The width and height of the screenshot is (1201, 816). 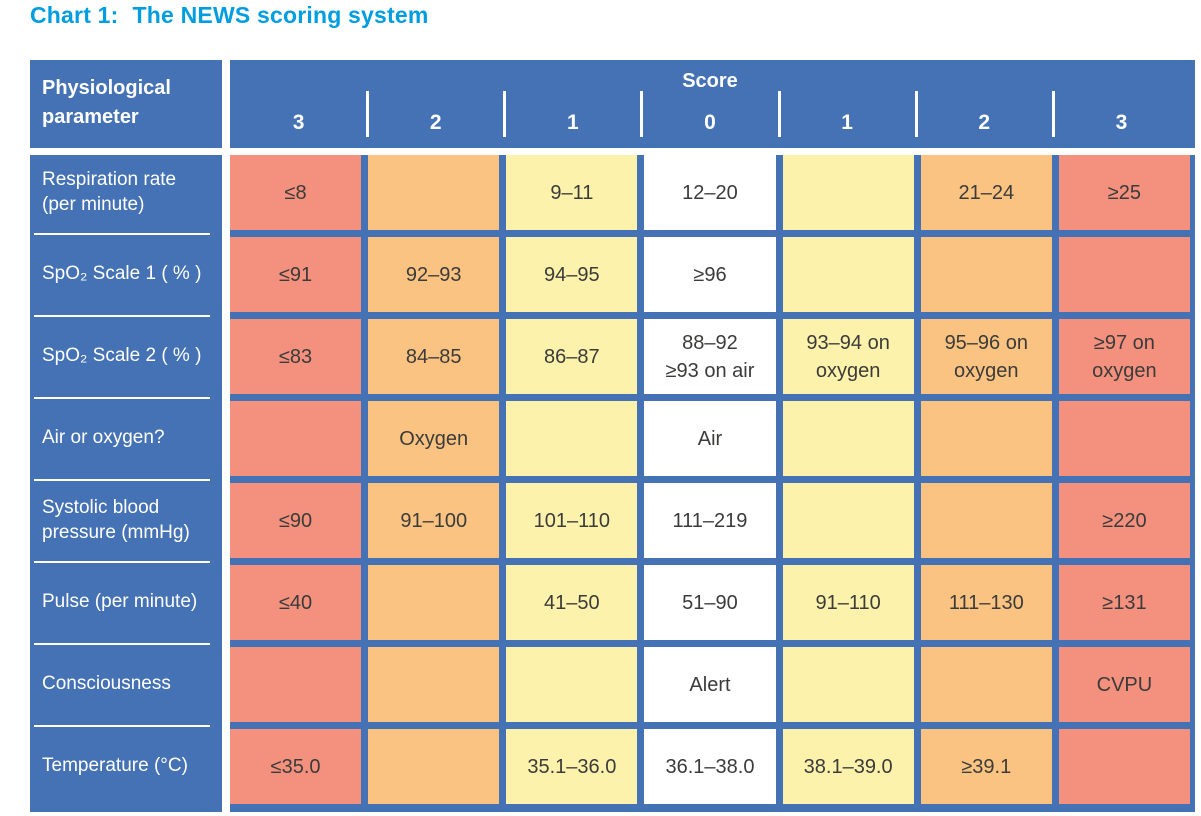 What do you see at coordinates (572, 520) in the screenshot?
I see `score-cell: 101–110` at bounding box center [572, 520].